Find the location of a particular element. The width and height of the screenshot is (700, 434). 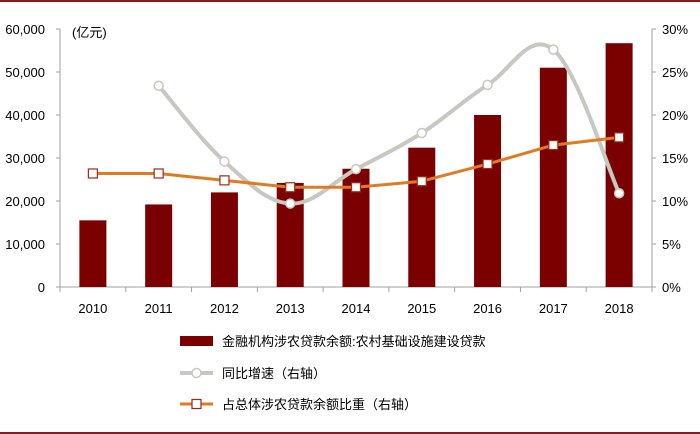

x-tick-label: 2011 is located at coordinates (159, 308).